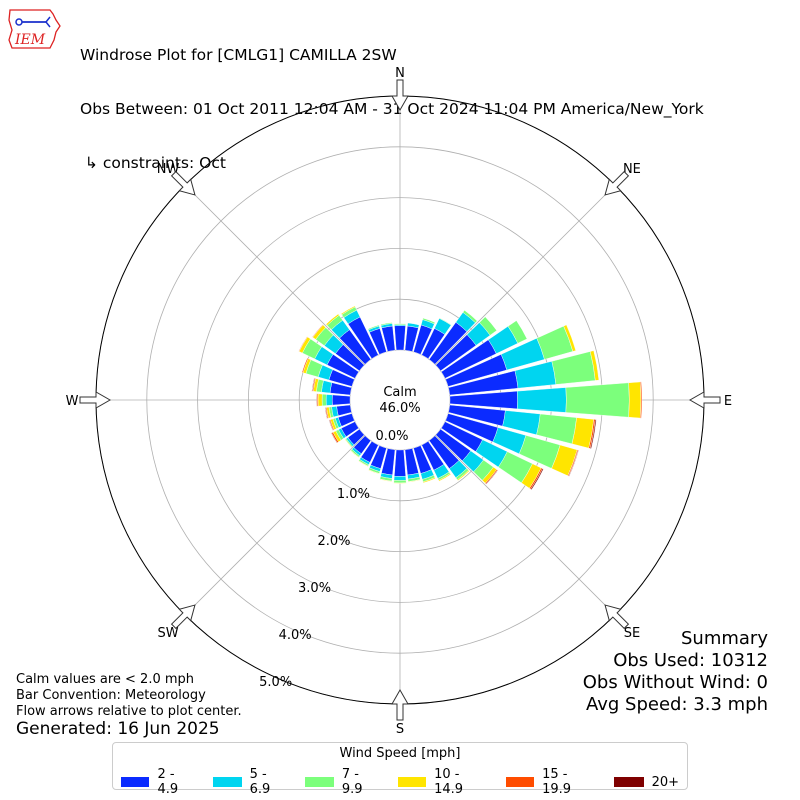  What do you see at coordinates (632, 633) in the screenshot?
I see `direction-label: SE` at bounding box center [632, 633].